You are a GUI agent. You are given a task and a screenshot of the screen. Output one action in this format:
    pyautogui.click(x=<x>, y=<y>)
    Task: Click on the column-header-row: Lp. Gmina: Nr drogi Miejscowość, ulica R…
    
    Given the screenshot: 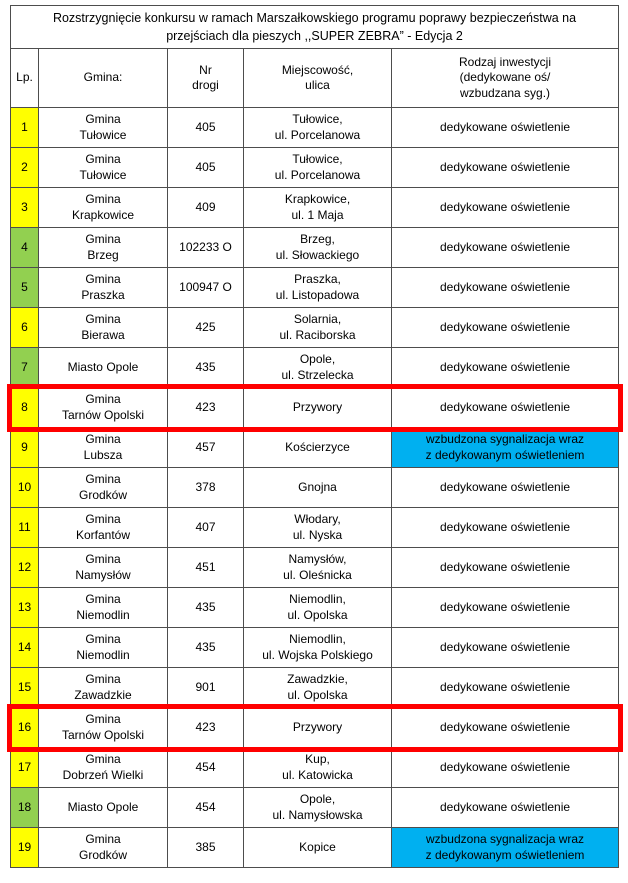 What is the action you would take?
    pyautogui.click(x=315, y=78)
    